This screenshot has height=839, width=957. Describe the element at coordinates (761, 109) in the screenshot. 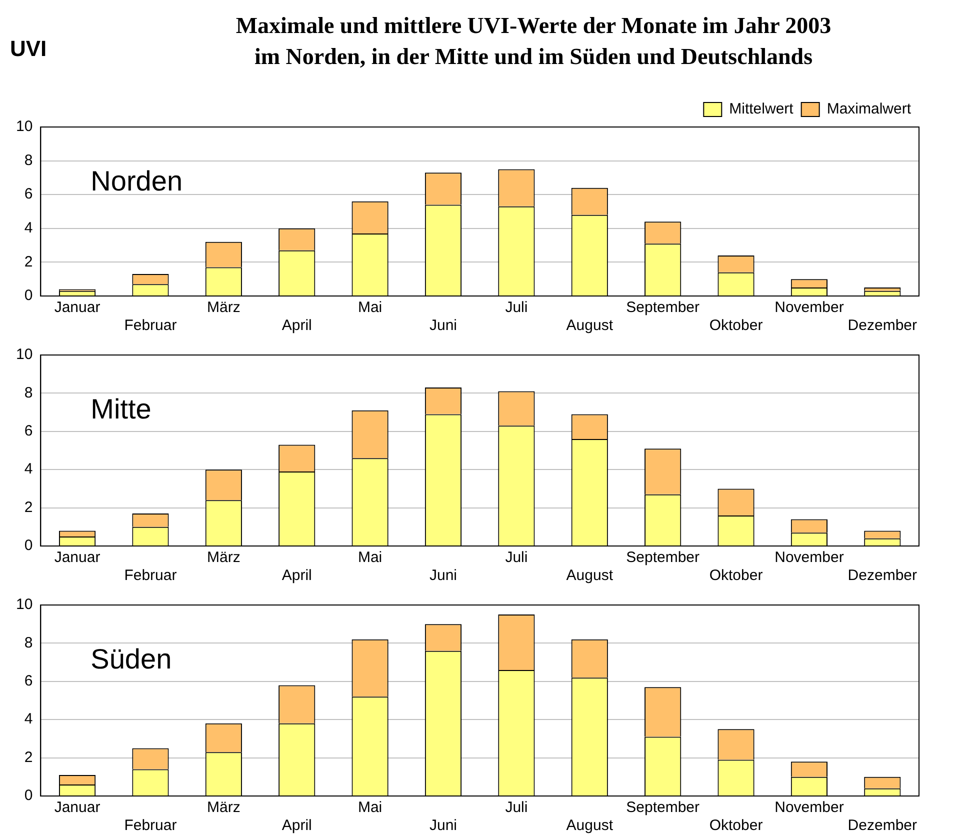

I see `legend-label: Mittelwert` at that location.